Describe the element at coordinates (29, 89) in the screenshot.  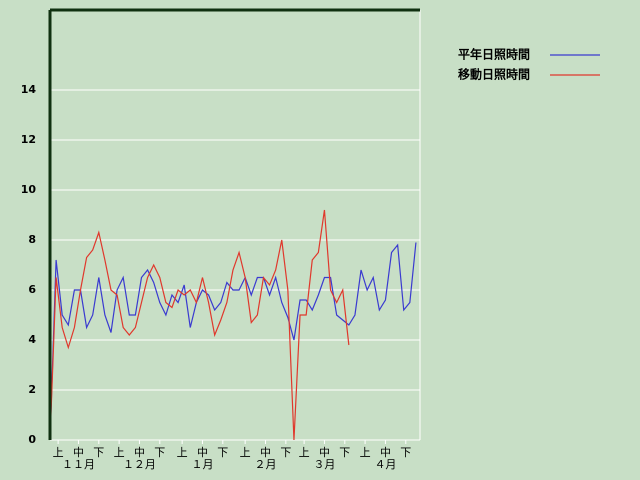
I see `y-tick-label: 14` at that location.